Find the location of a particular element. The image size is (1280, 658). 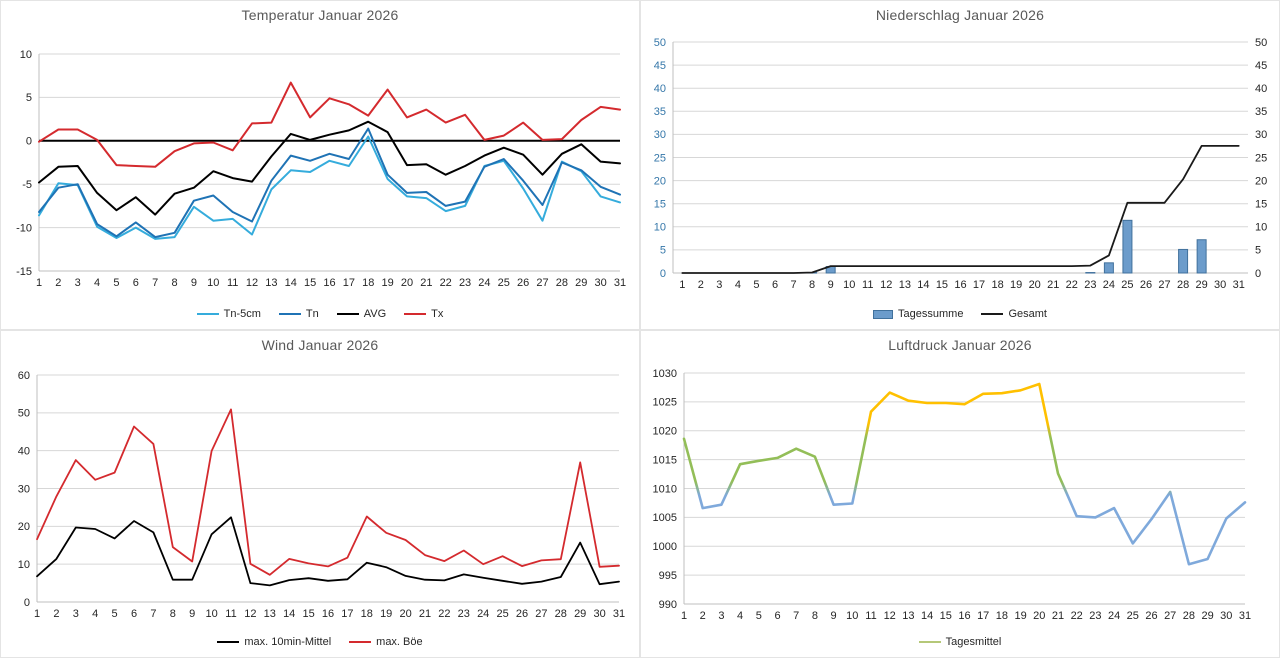

x-tick-label: 31 is located at coordinates (620, 283).